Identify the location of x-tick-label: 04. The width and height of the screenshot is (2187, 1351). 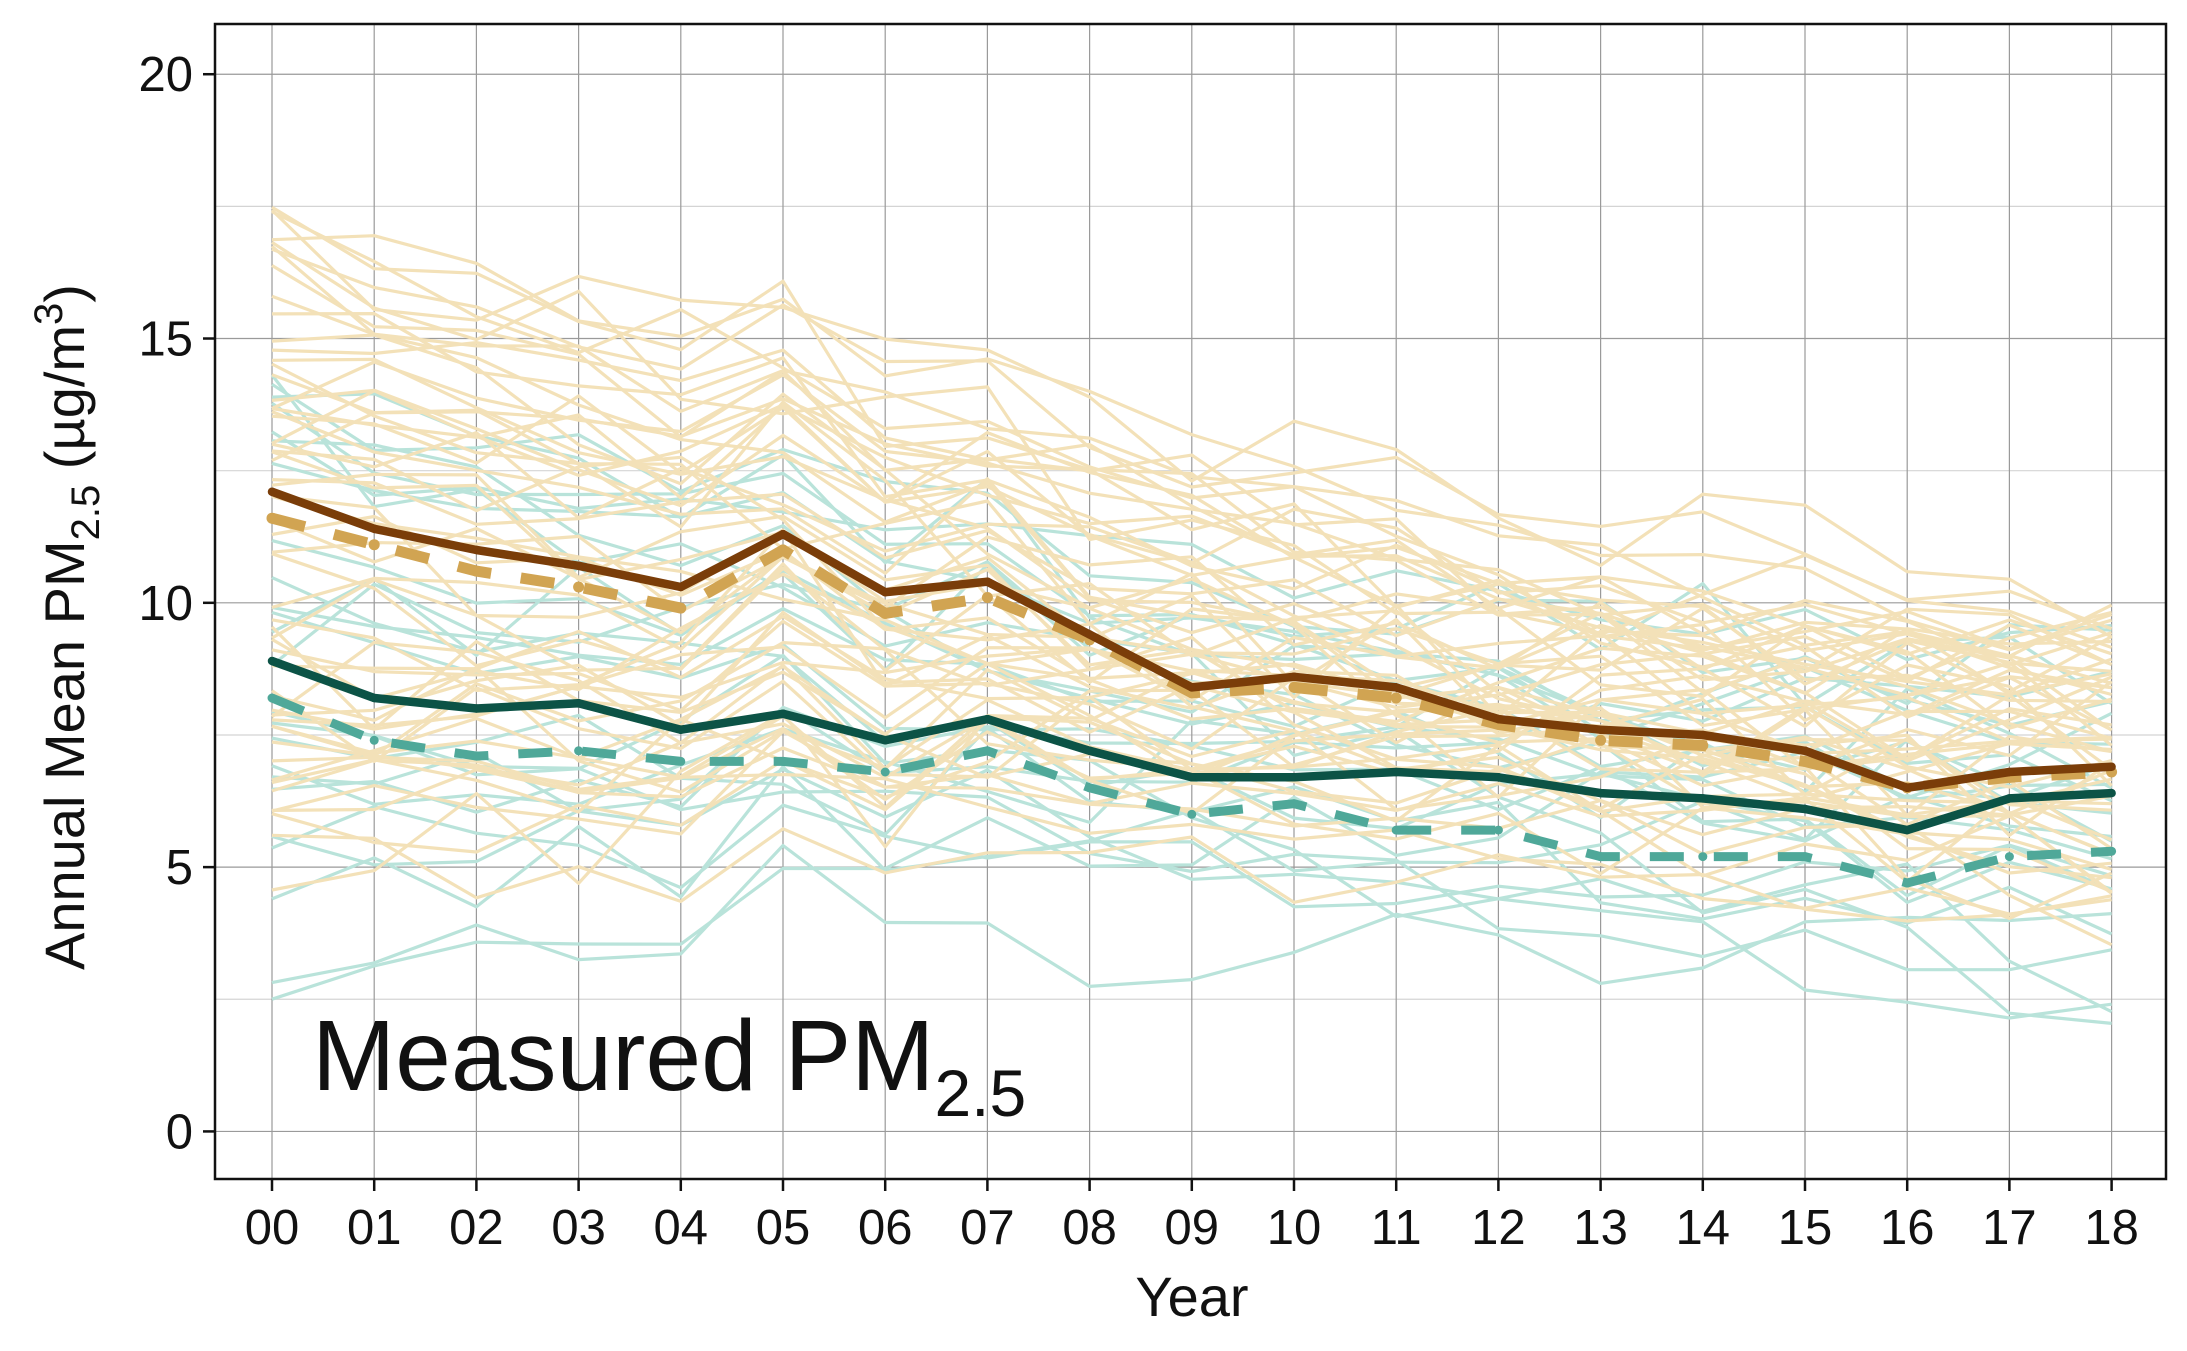
(681, 1228).